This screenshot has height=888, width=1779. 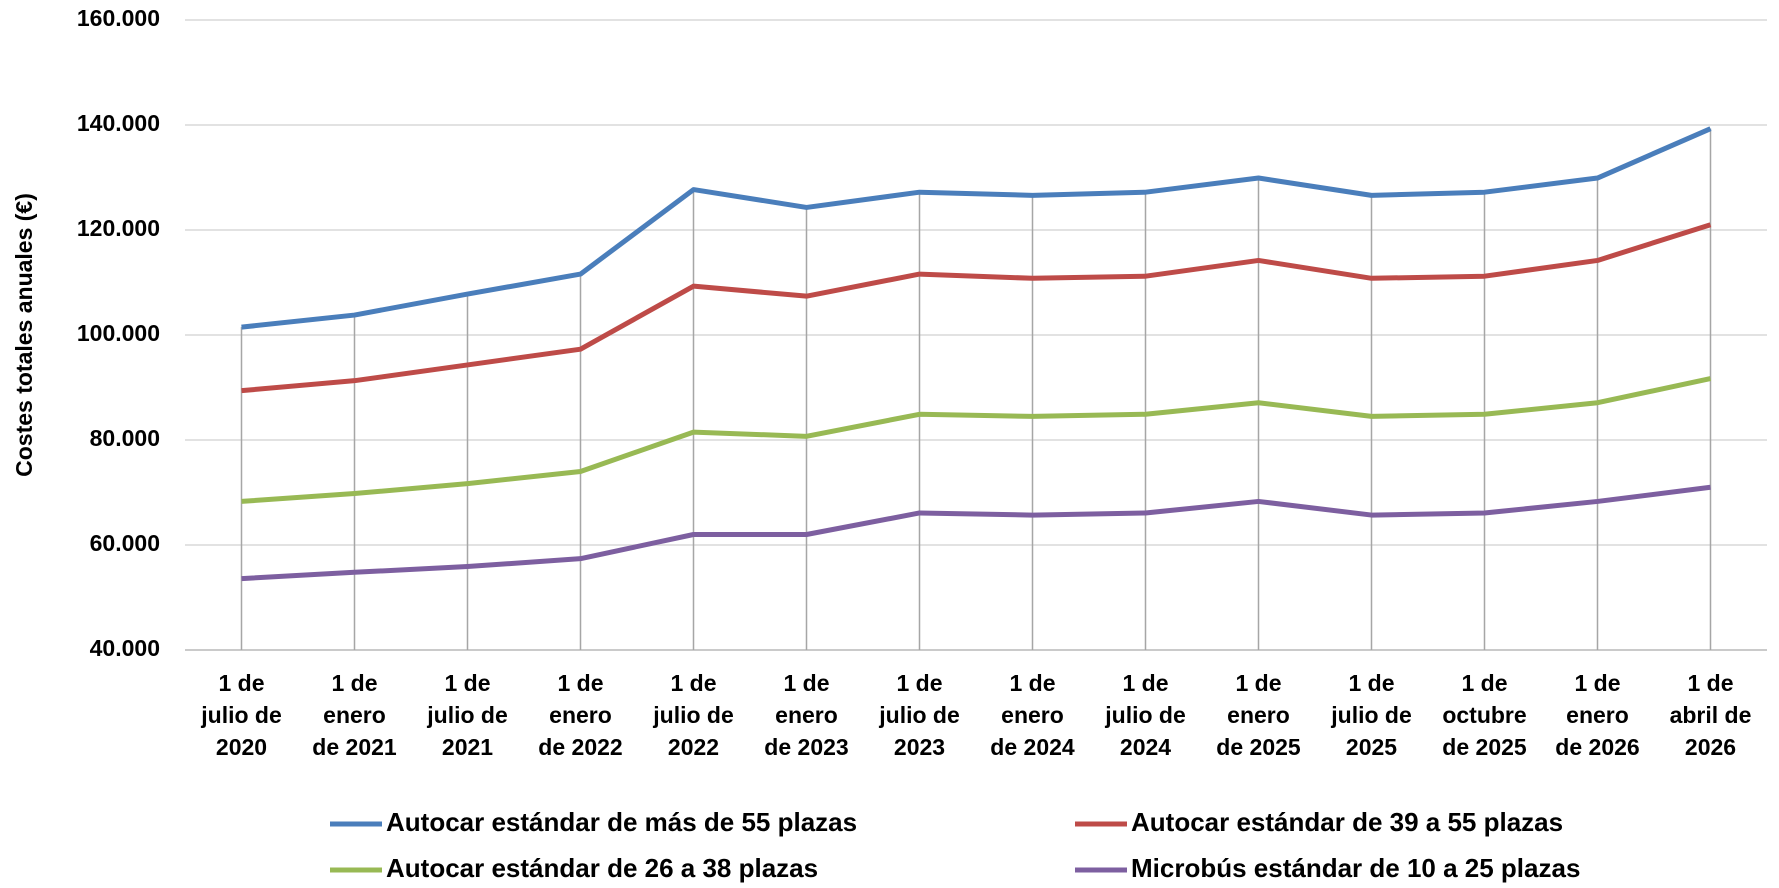 I want to click on y-tick-label: 160.000, so click(x=118, y=18).